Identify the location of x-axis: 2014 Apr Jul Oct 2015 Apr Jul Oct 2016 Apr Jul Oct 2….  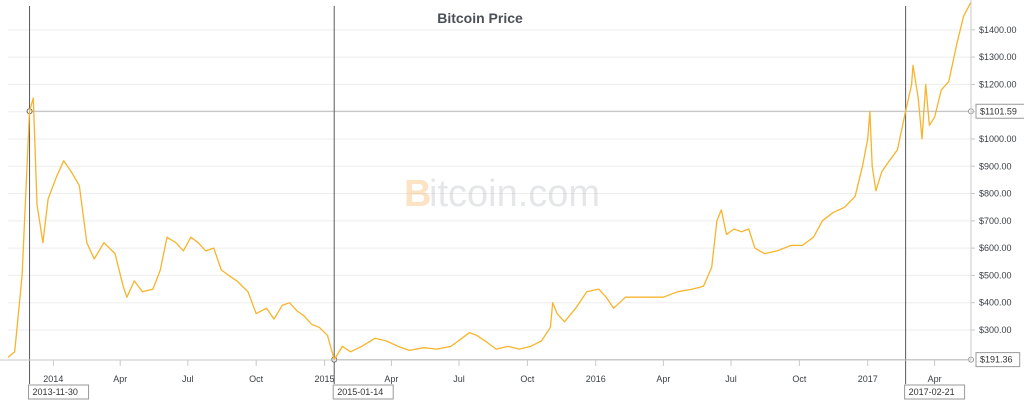
(485, 371).